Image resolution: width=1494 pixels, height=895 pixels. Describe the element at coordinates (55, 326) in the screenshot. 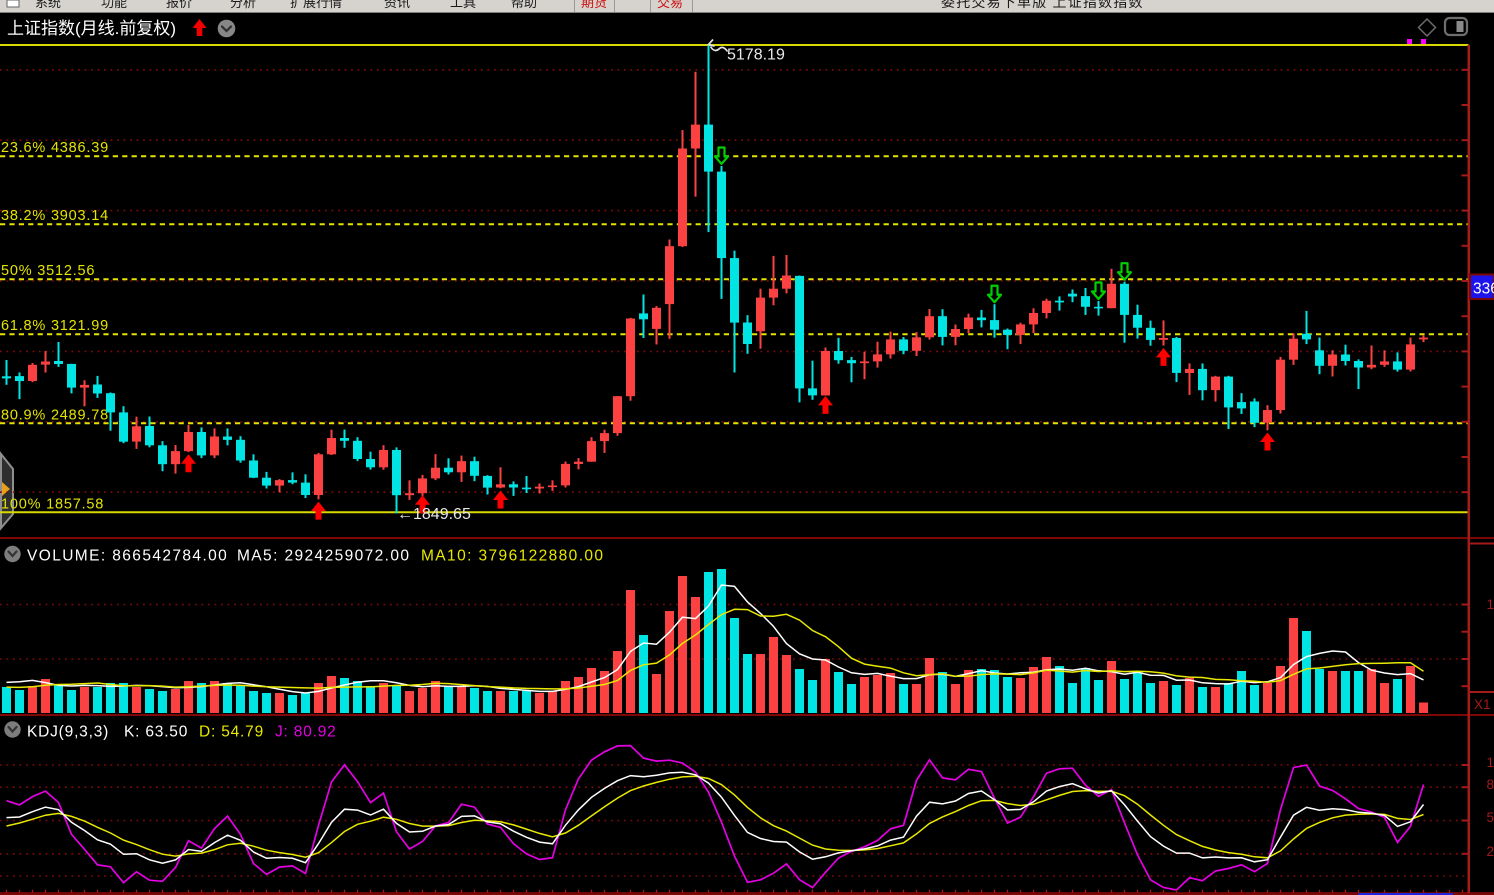

I see `svg-text: 61.8% 3121.99` at that location.